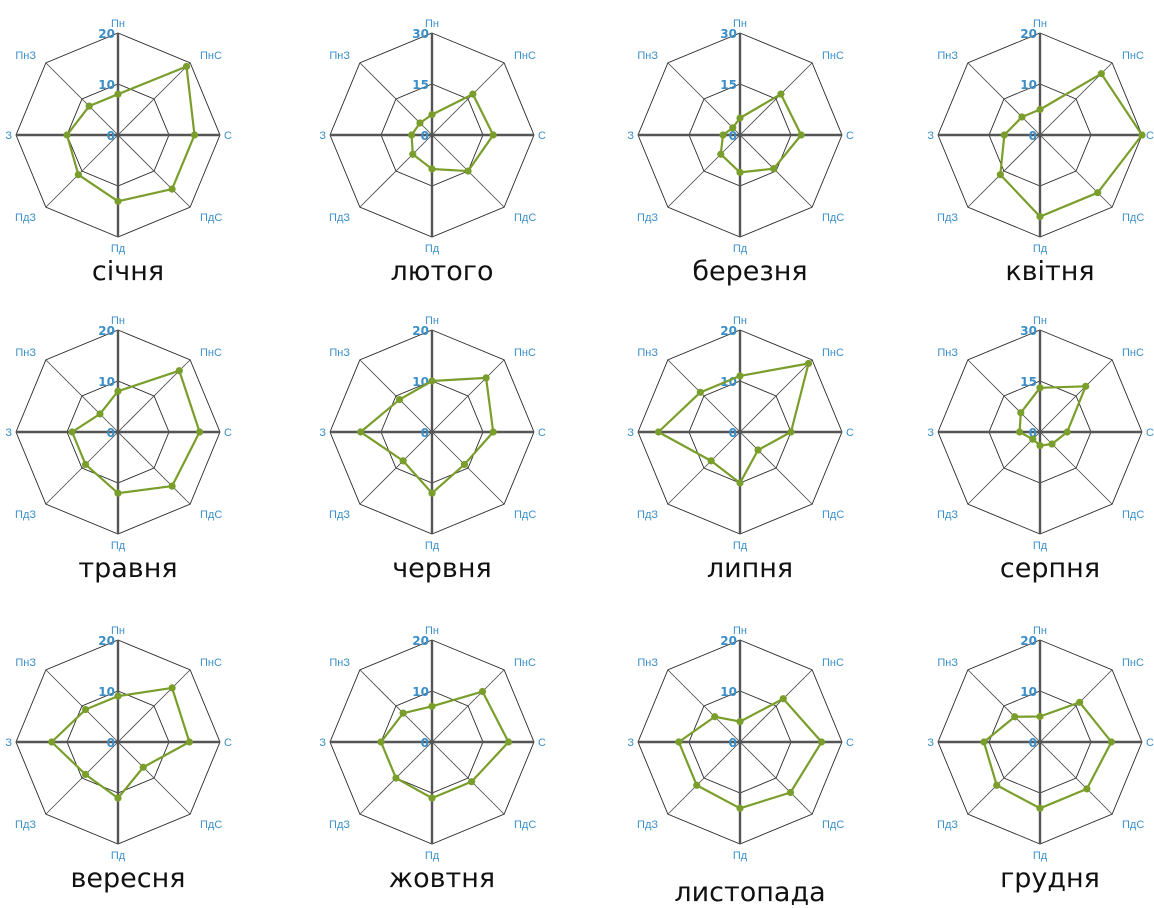  Describe the element at coordinates (420, 34) in the screenshot. I see `scale-label: 30` at that location.